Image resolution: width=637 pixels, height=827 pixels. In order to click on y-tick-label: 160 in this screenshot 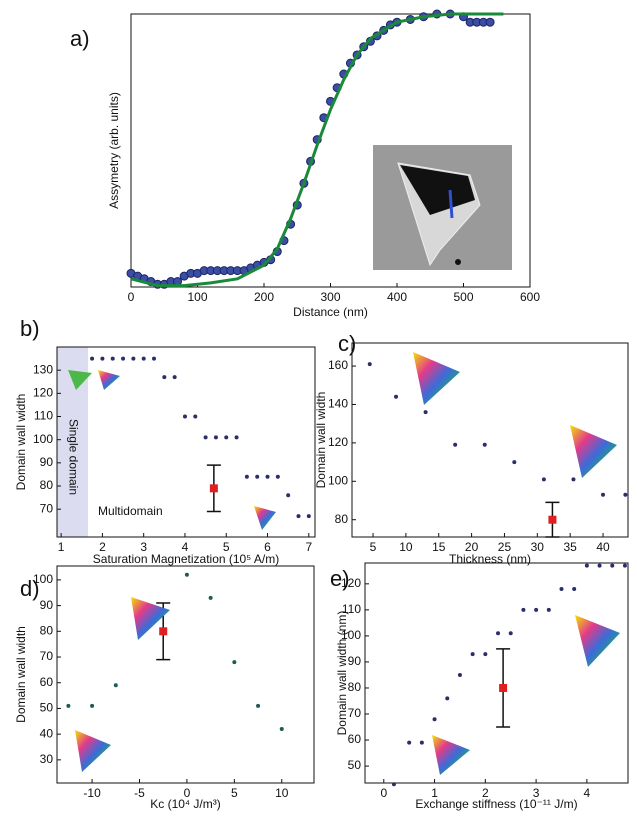, I will do `click(338, 365)`.